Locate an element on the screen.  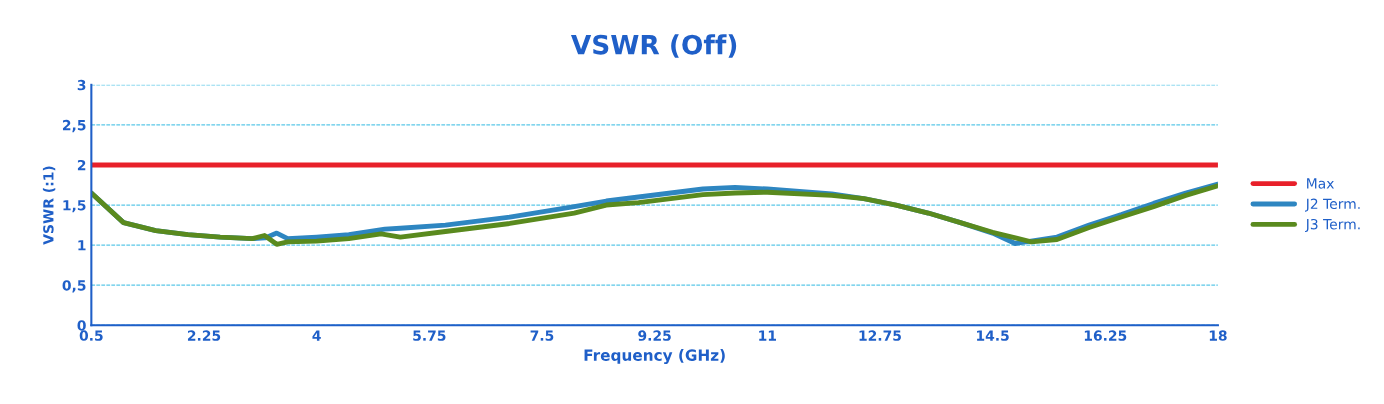
x-tick-label: 0.5 is located at coordinates (91, 335).